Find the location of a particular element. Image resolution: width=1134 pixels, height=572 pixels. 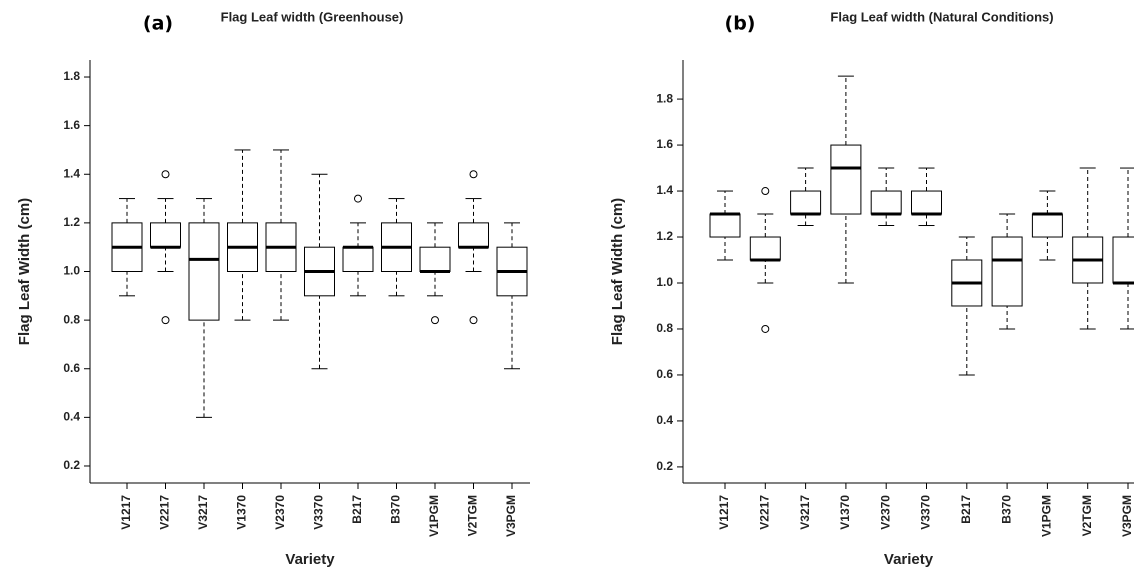

chart-title: Flag Leaf width (Natural Conditions) is located at coordinates (941, 16).